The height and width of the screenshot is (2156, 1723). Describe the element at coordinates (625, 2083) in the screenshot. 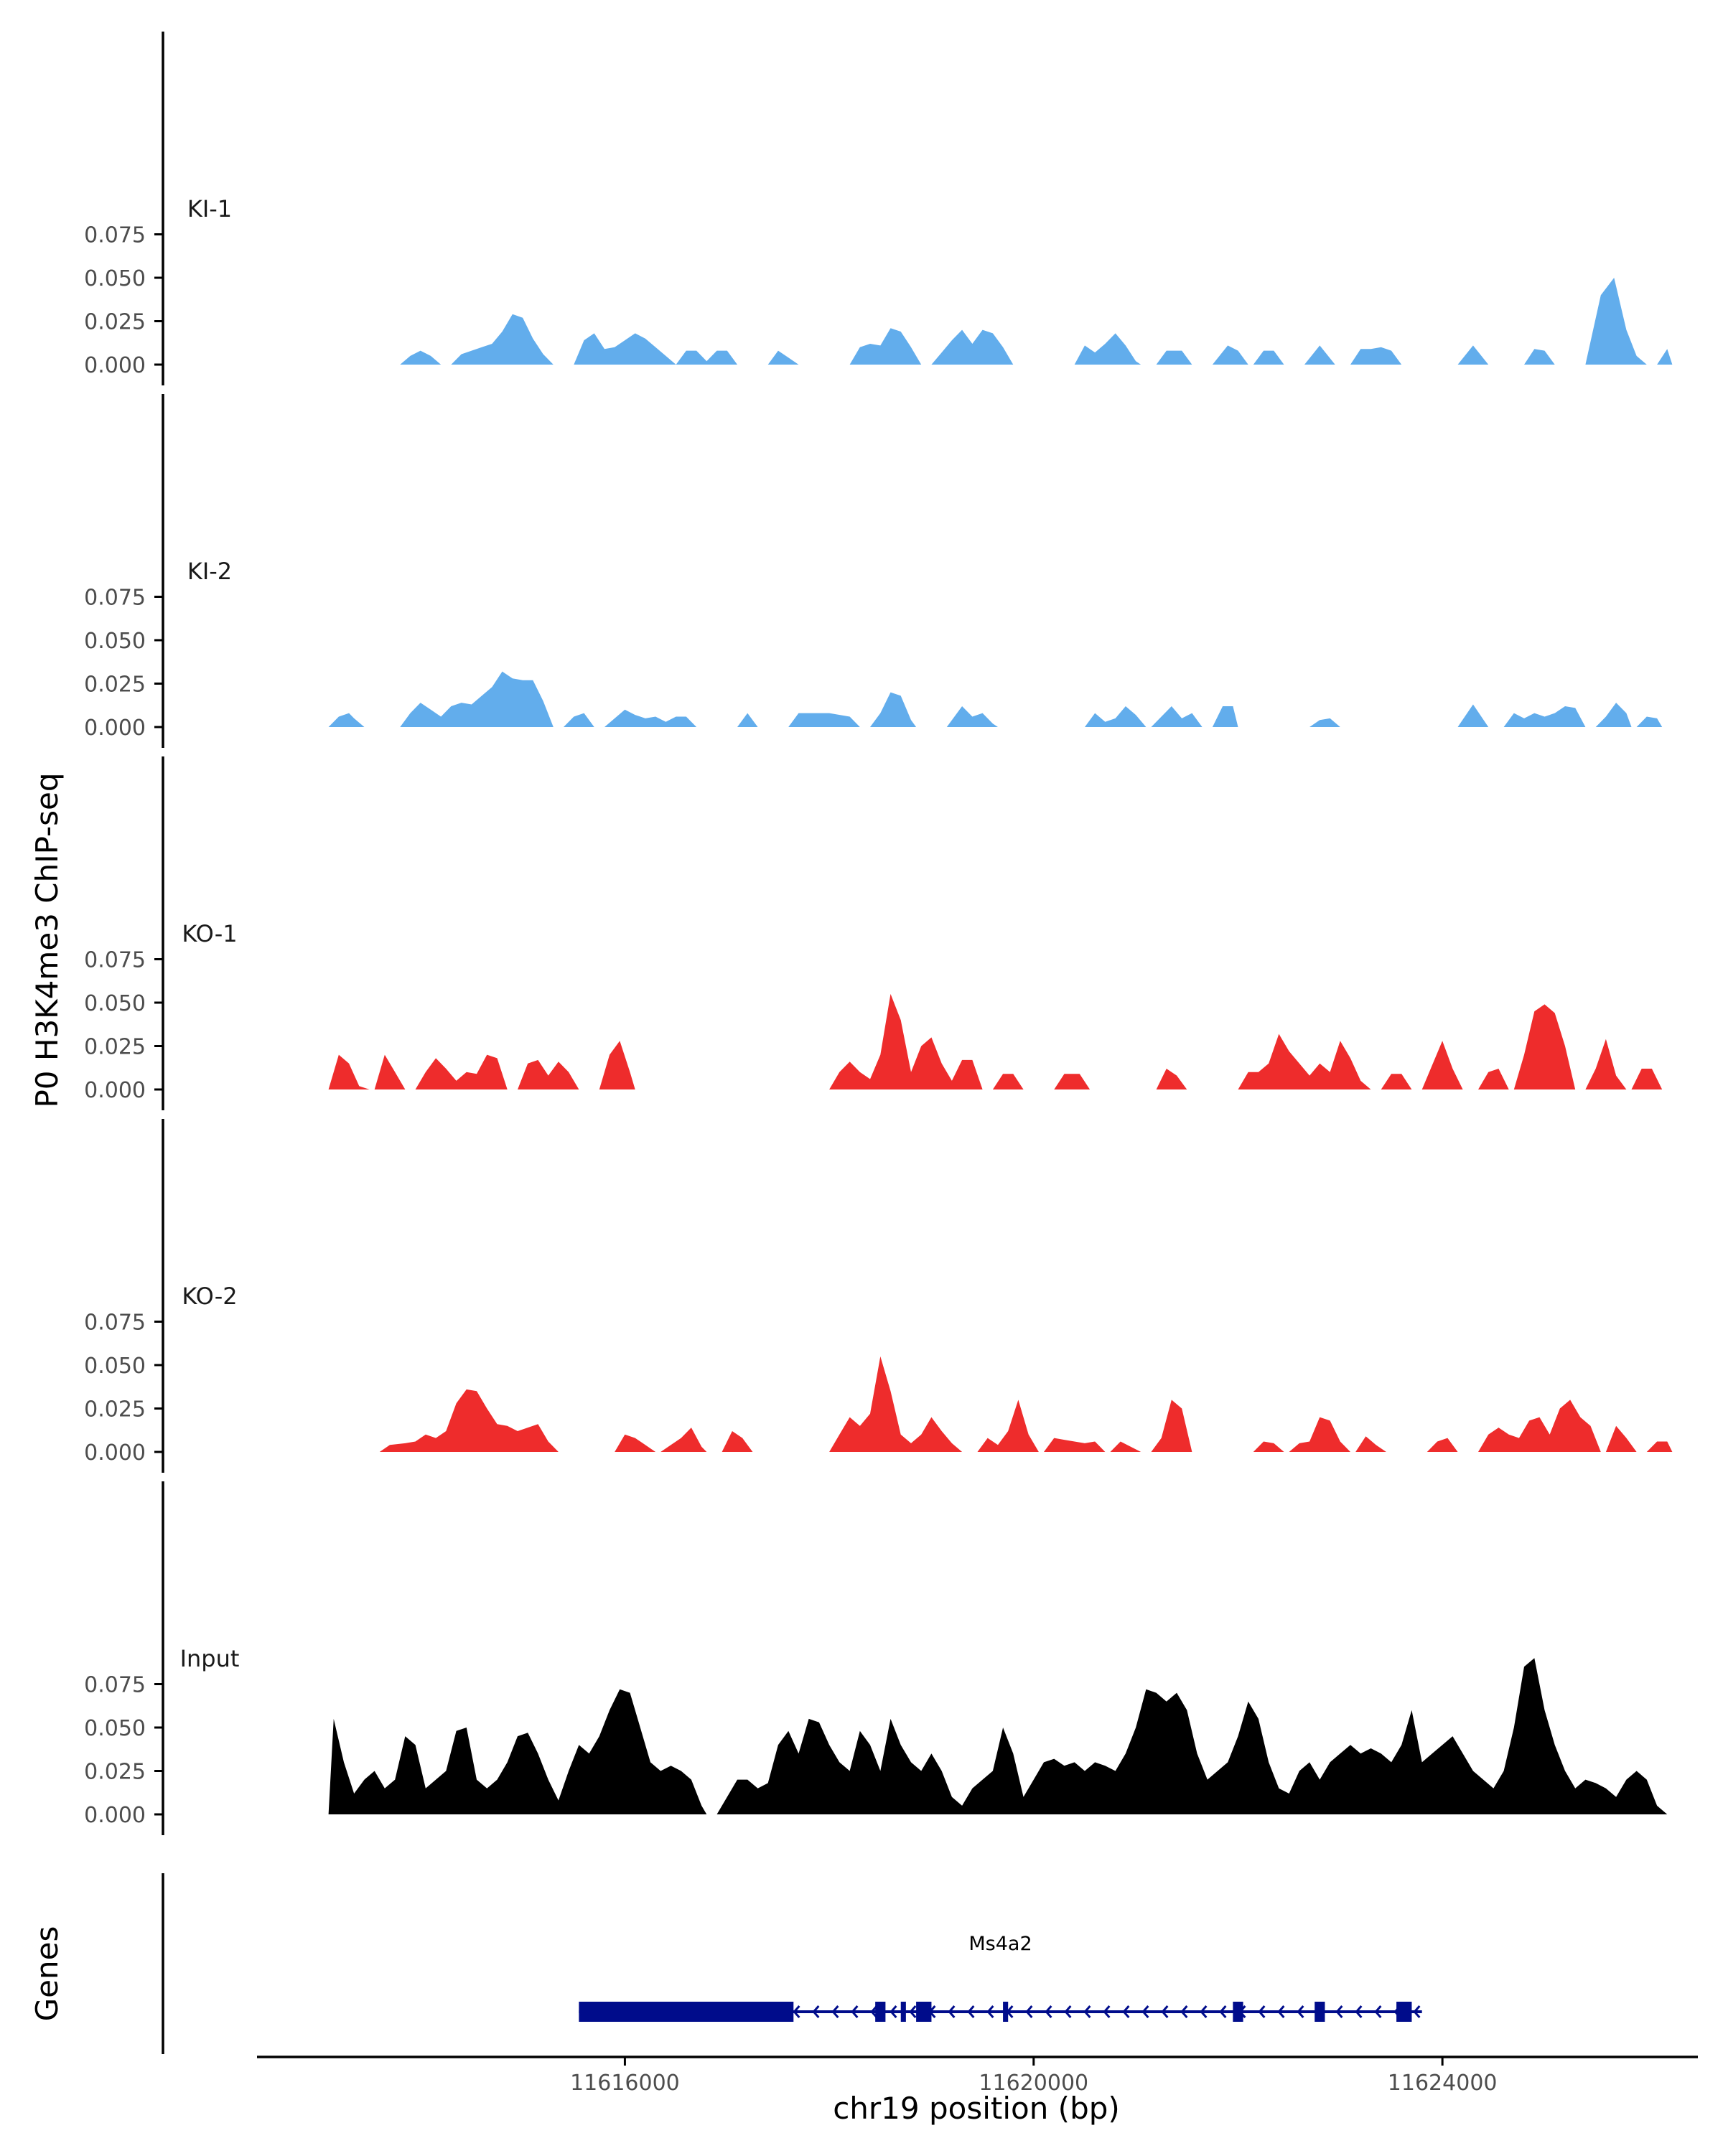

I see `x-tick-label: 11616000` at that location.